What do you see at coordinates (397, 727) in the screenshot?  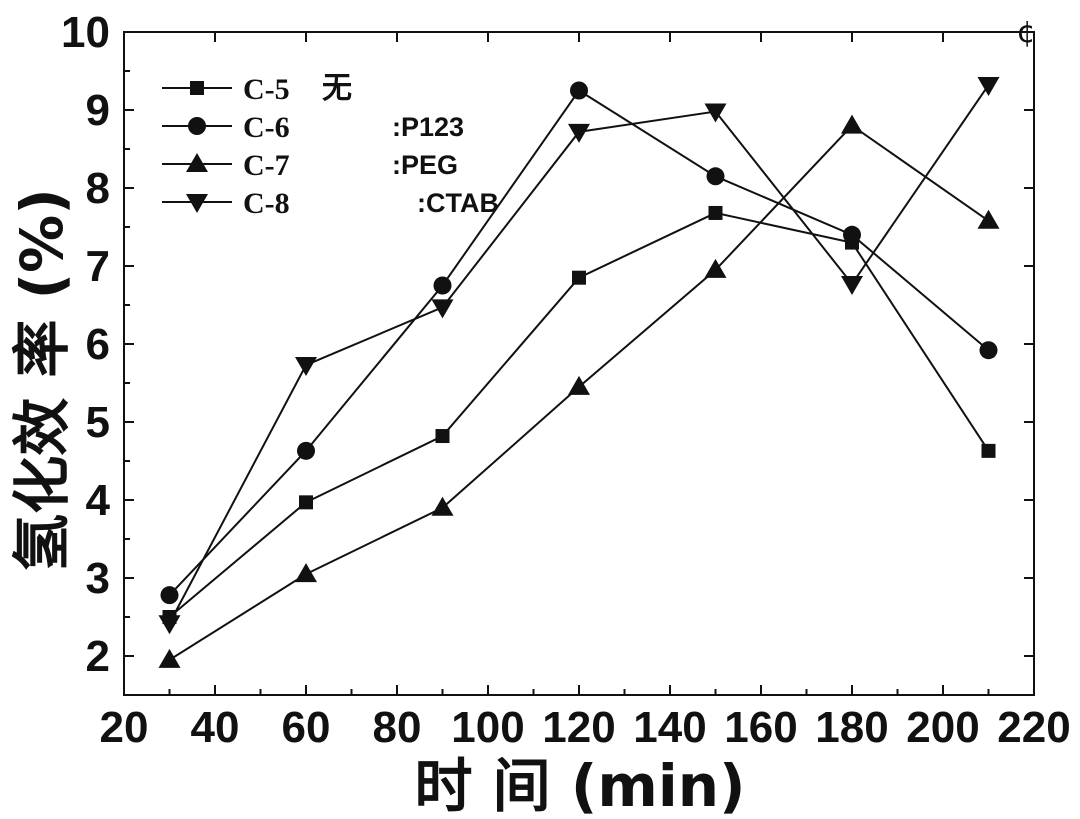 I see `x-tick-label: 80` at bounding box center [397, 727].